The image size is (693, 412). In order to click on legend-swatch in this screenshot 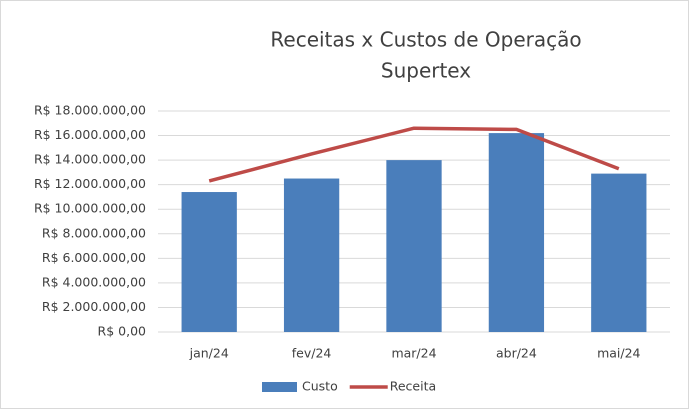, I will do `click(279, 387)`.